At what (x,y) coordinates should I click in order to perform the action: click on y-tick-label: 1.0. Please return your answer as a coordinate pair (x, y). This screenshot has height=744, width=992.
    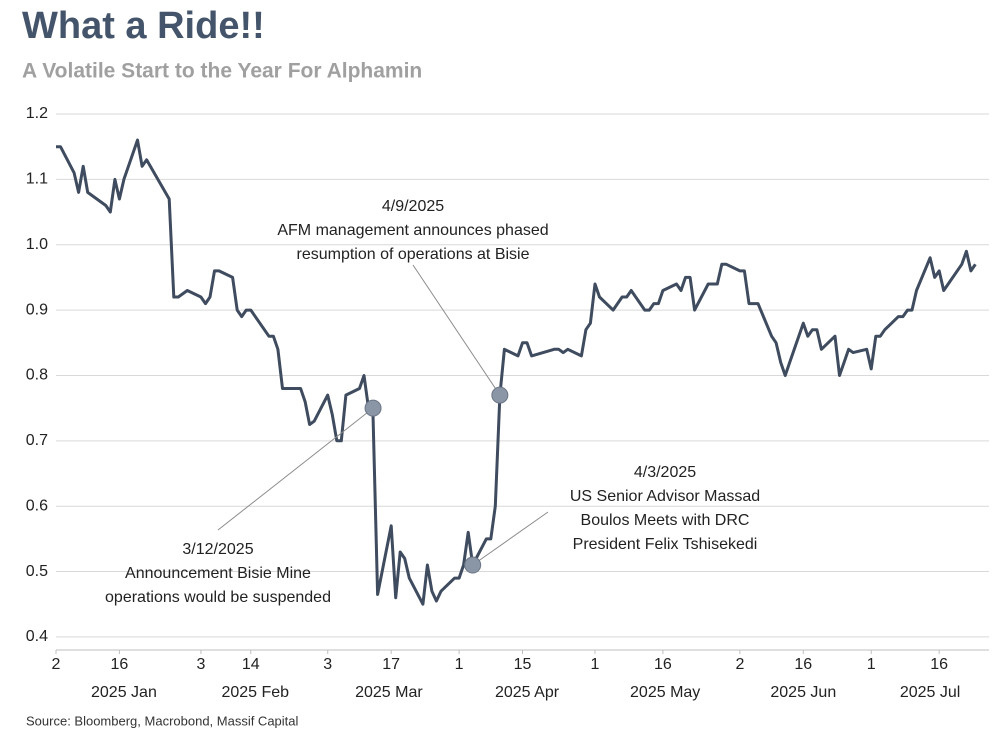
    Looking at the image, I should click on (37, 244).